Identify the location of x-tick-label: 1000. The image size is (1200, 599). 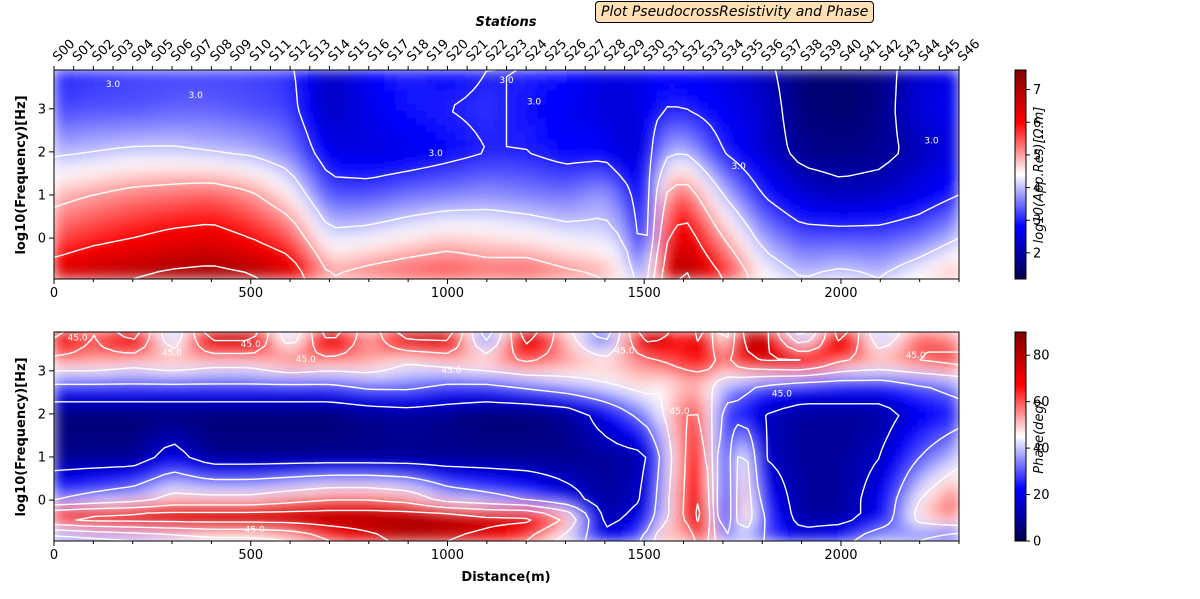
(447, 293).